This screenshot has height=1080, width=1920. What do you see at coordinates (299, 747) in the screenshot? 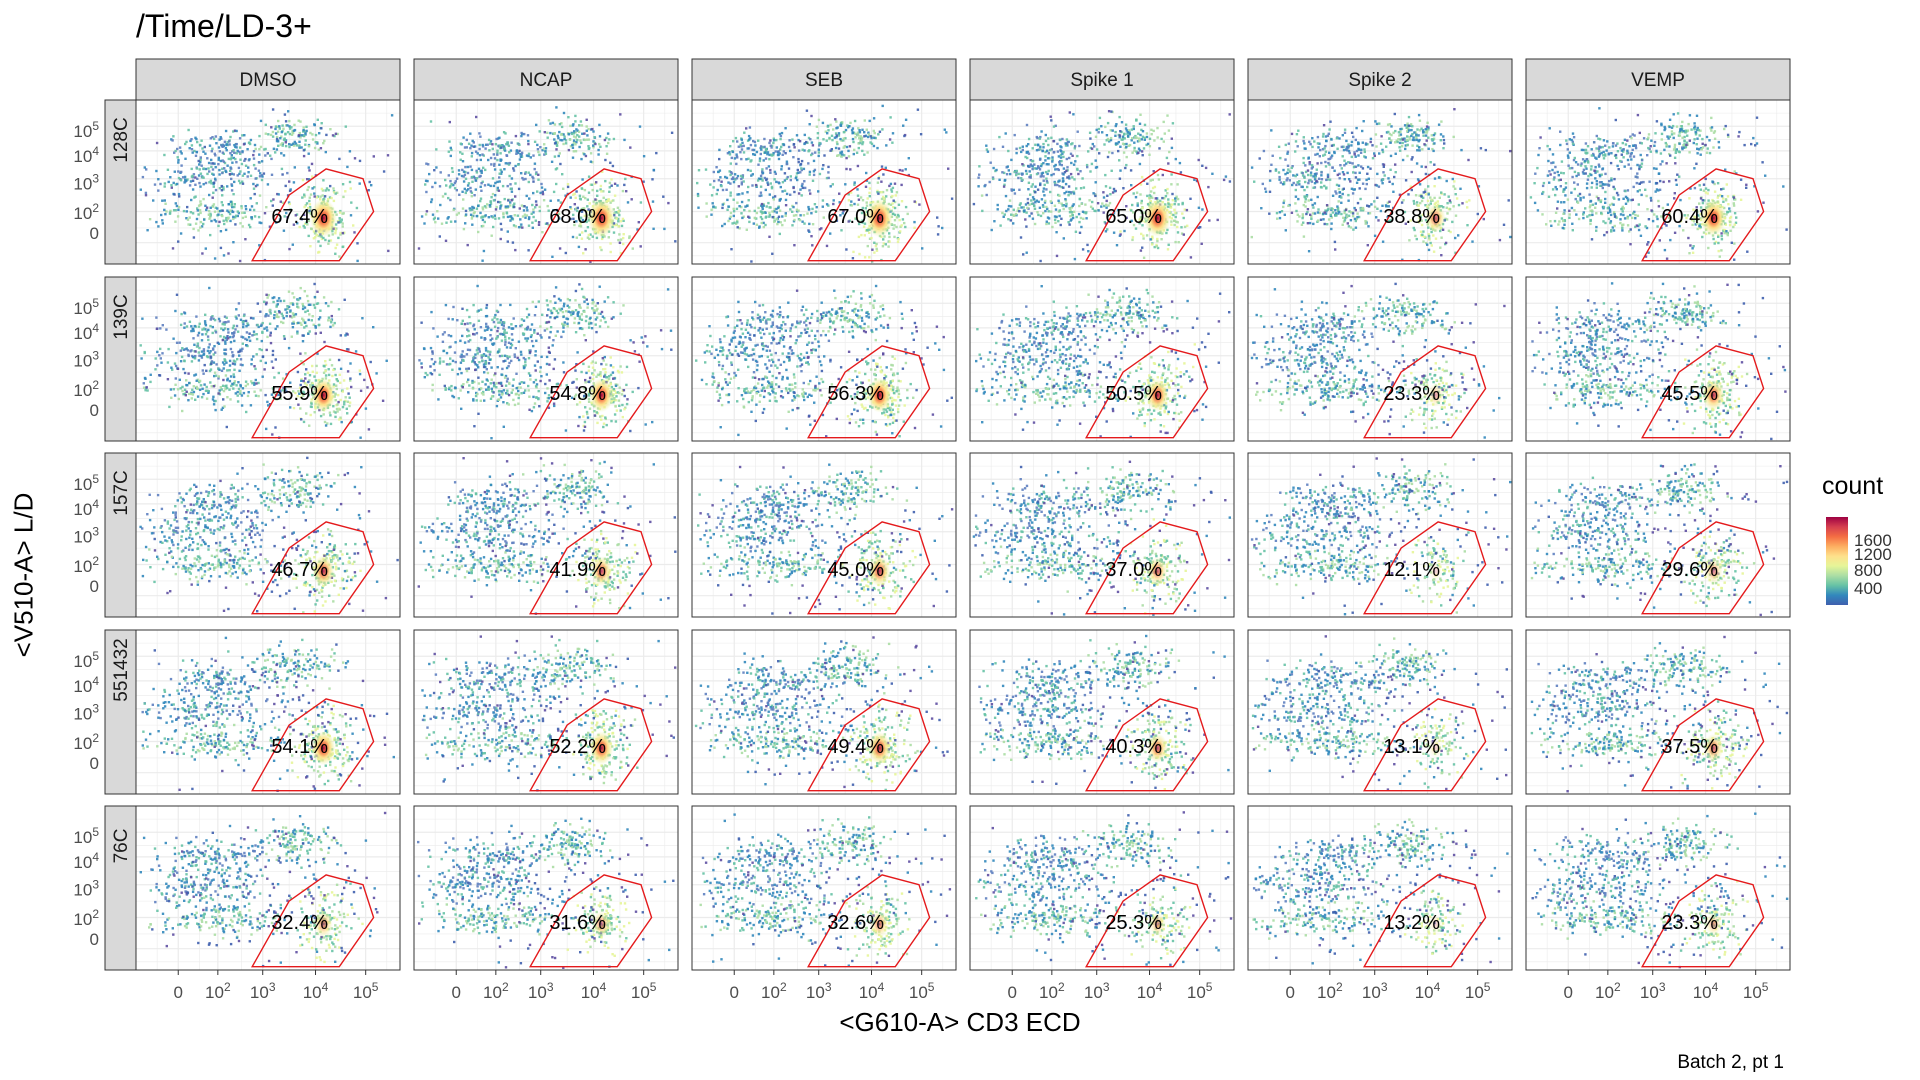
I see `gate-percentage-label: 54.1%` at bounding box center [299, 747].